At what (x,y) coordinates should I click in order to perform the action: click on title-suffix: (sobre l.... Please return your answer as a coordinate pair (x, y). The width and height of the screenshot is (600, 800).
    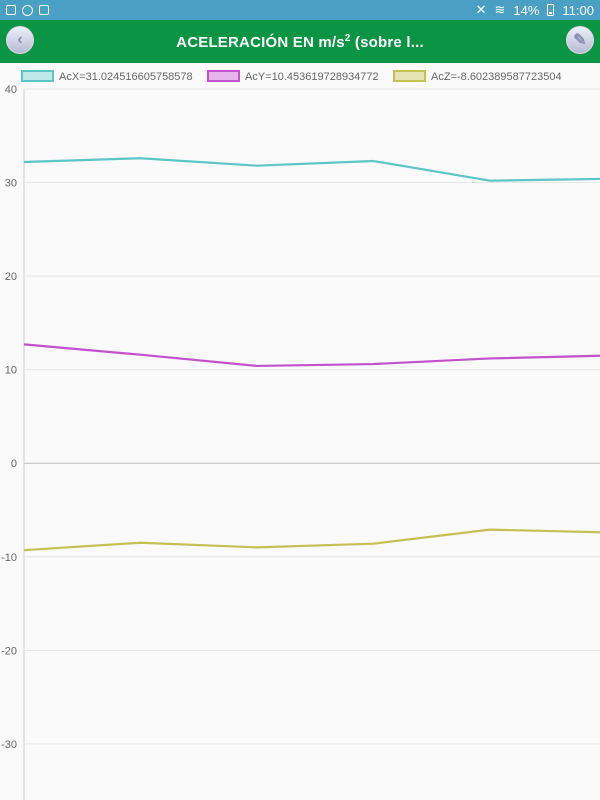
    Looking at the image, I should click on (387, 42).